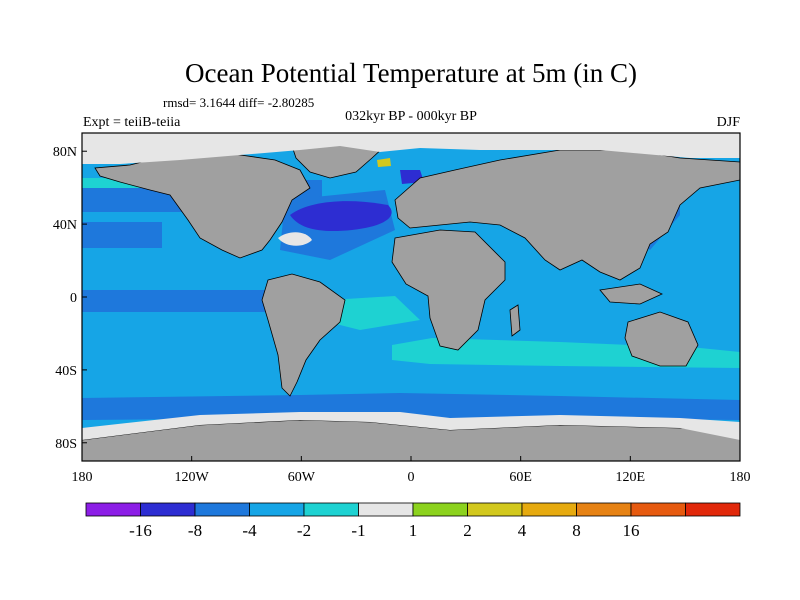 The width and height of the screenshot is (800, 600). What do you see at coordinates (384, 530) in the screenshot?
I see `colorbar-labels: -16 -8 -4 -2 -1 1 2 4 8 16` at bounding box center [384, 530].